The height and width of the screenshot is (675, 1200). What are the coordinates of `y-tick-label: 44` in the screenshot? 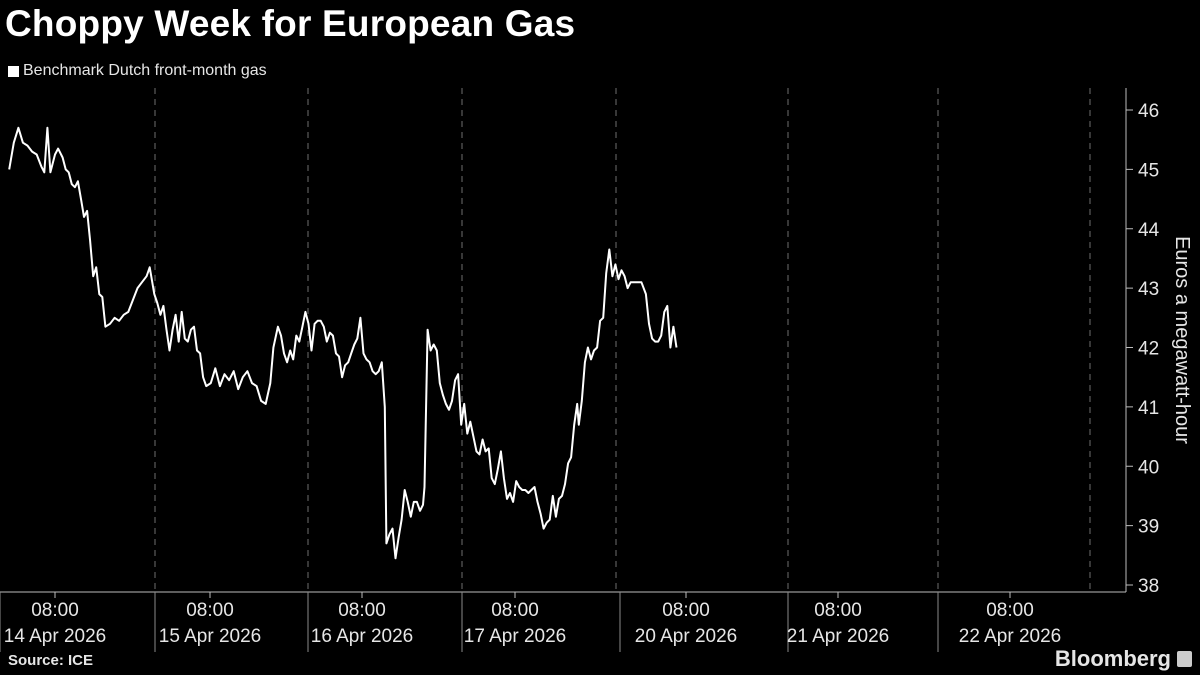 It's located at (1149, 230).